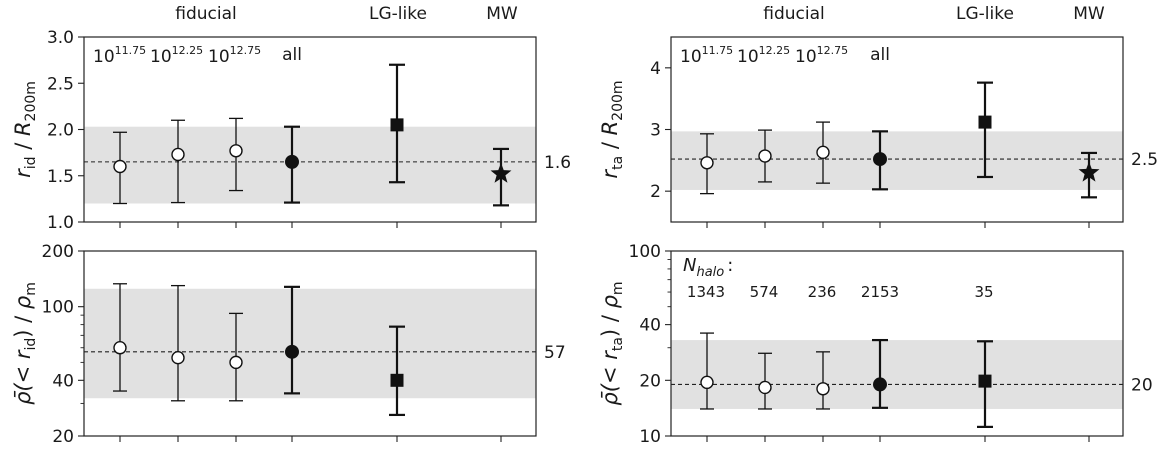  Describe the element at coordinates (131, 50) in the screenshot. I see `mass-label-1-exp: 11.75` at that location.